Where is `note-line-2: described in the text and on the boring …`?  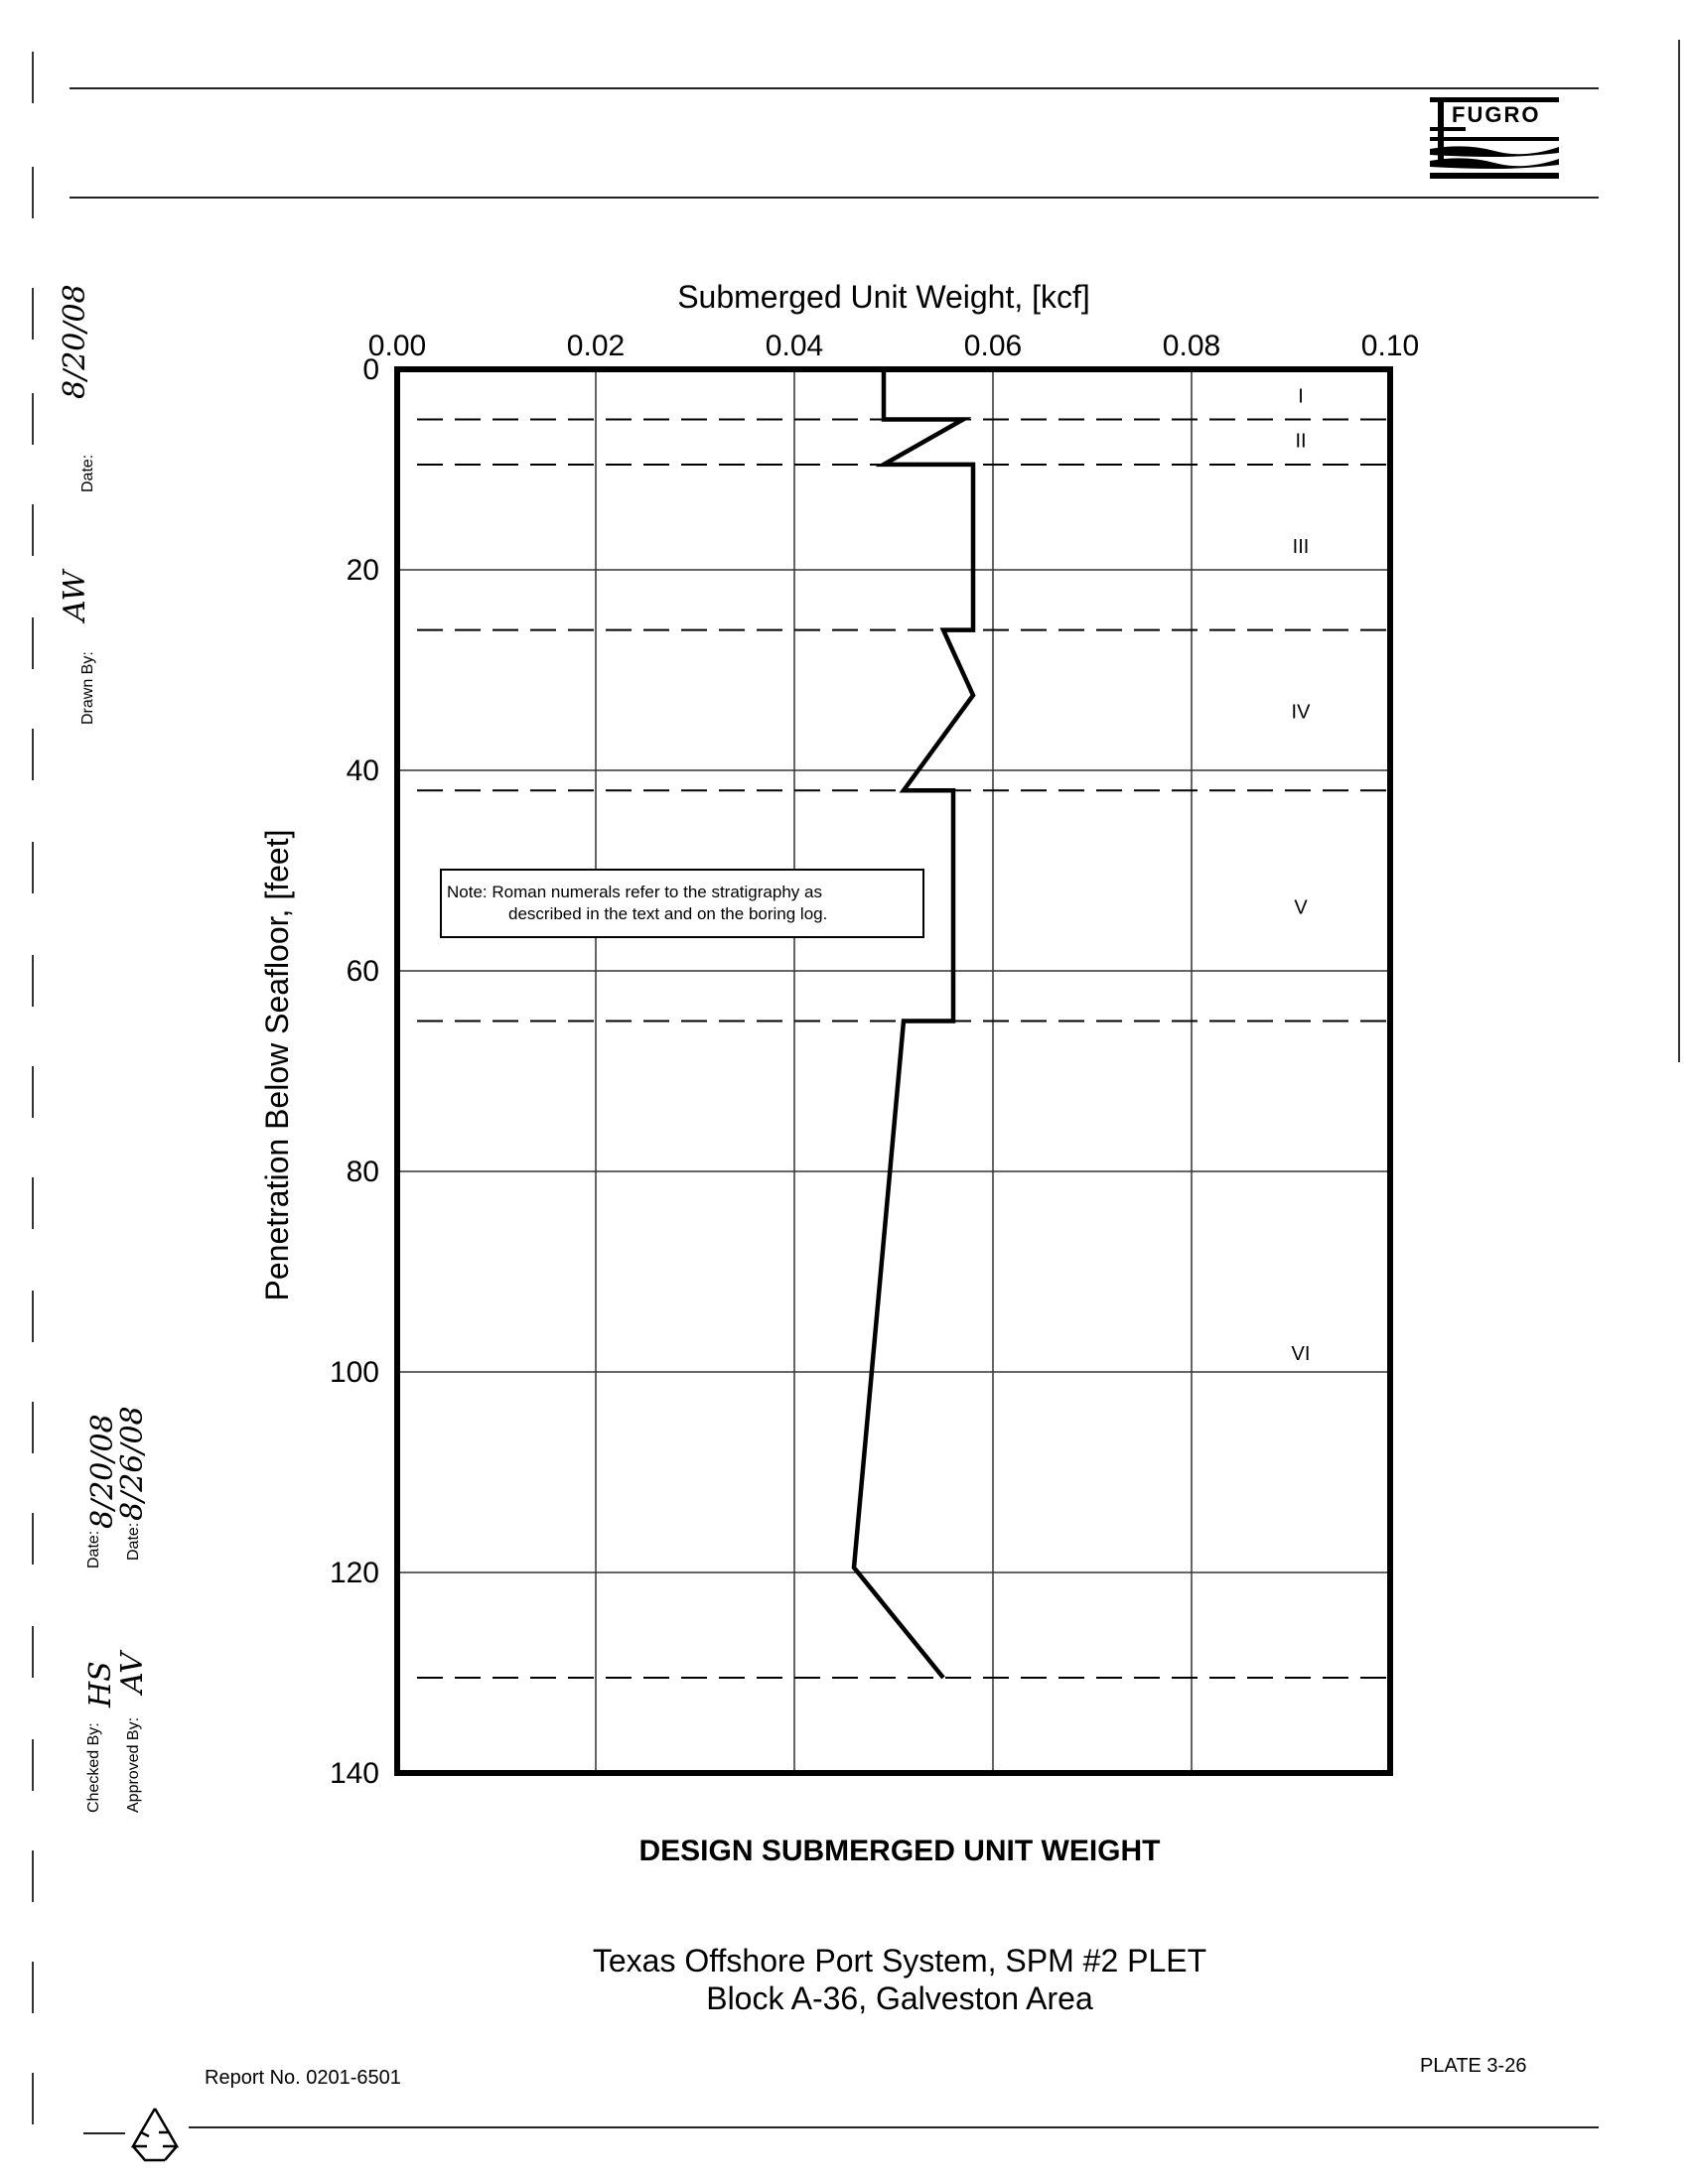 note-line-2: described in the text and on the boring … is located at coordinates (667, 913).